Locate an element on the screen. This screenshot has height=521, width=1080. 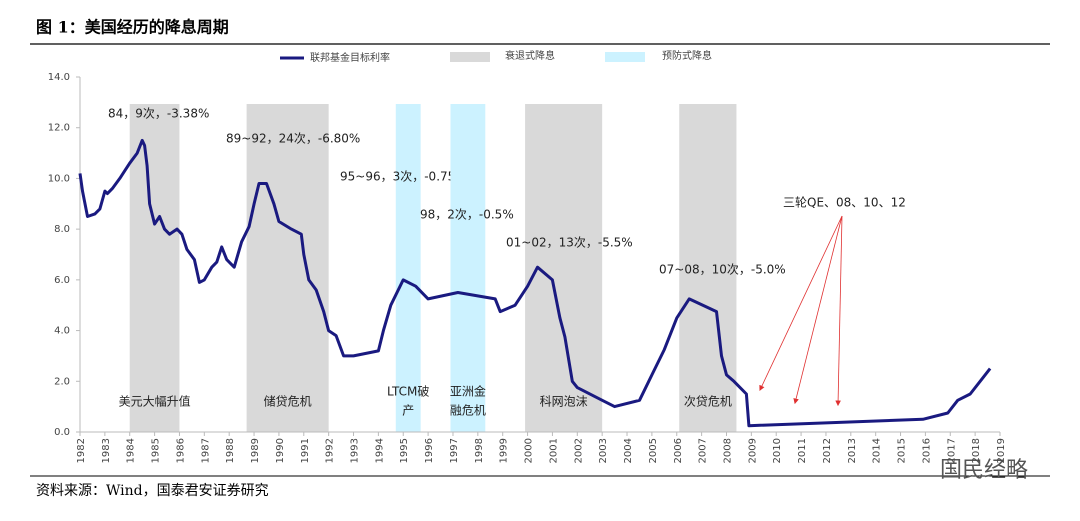
x-tick-label: 1992 is located at coordinates (330, 450).